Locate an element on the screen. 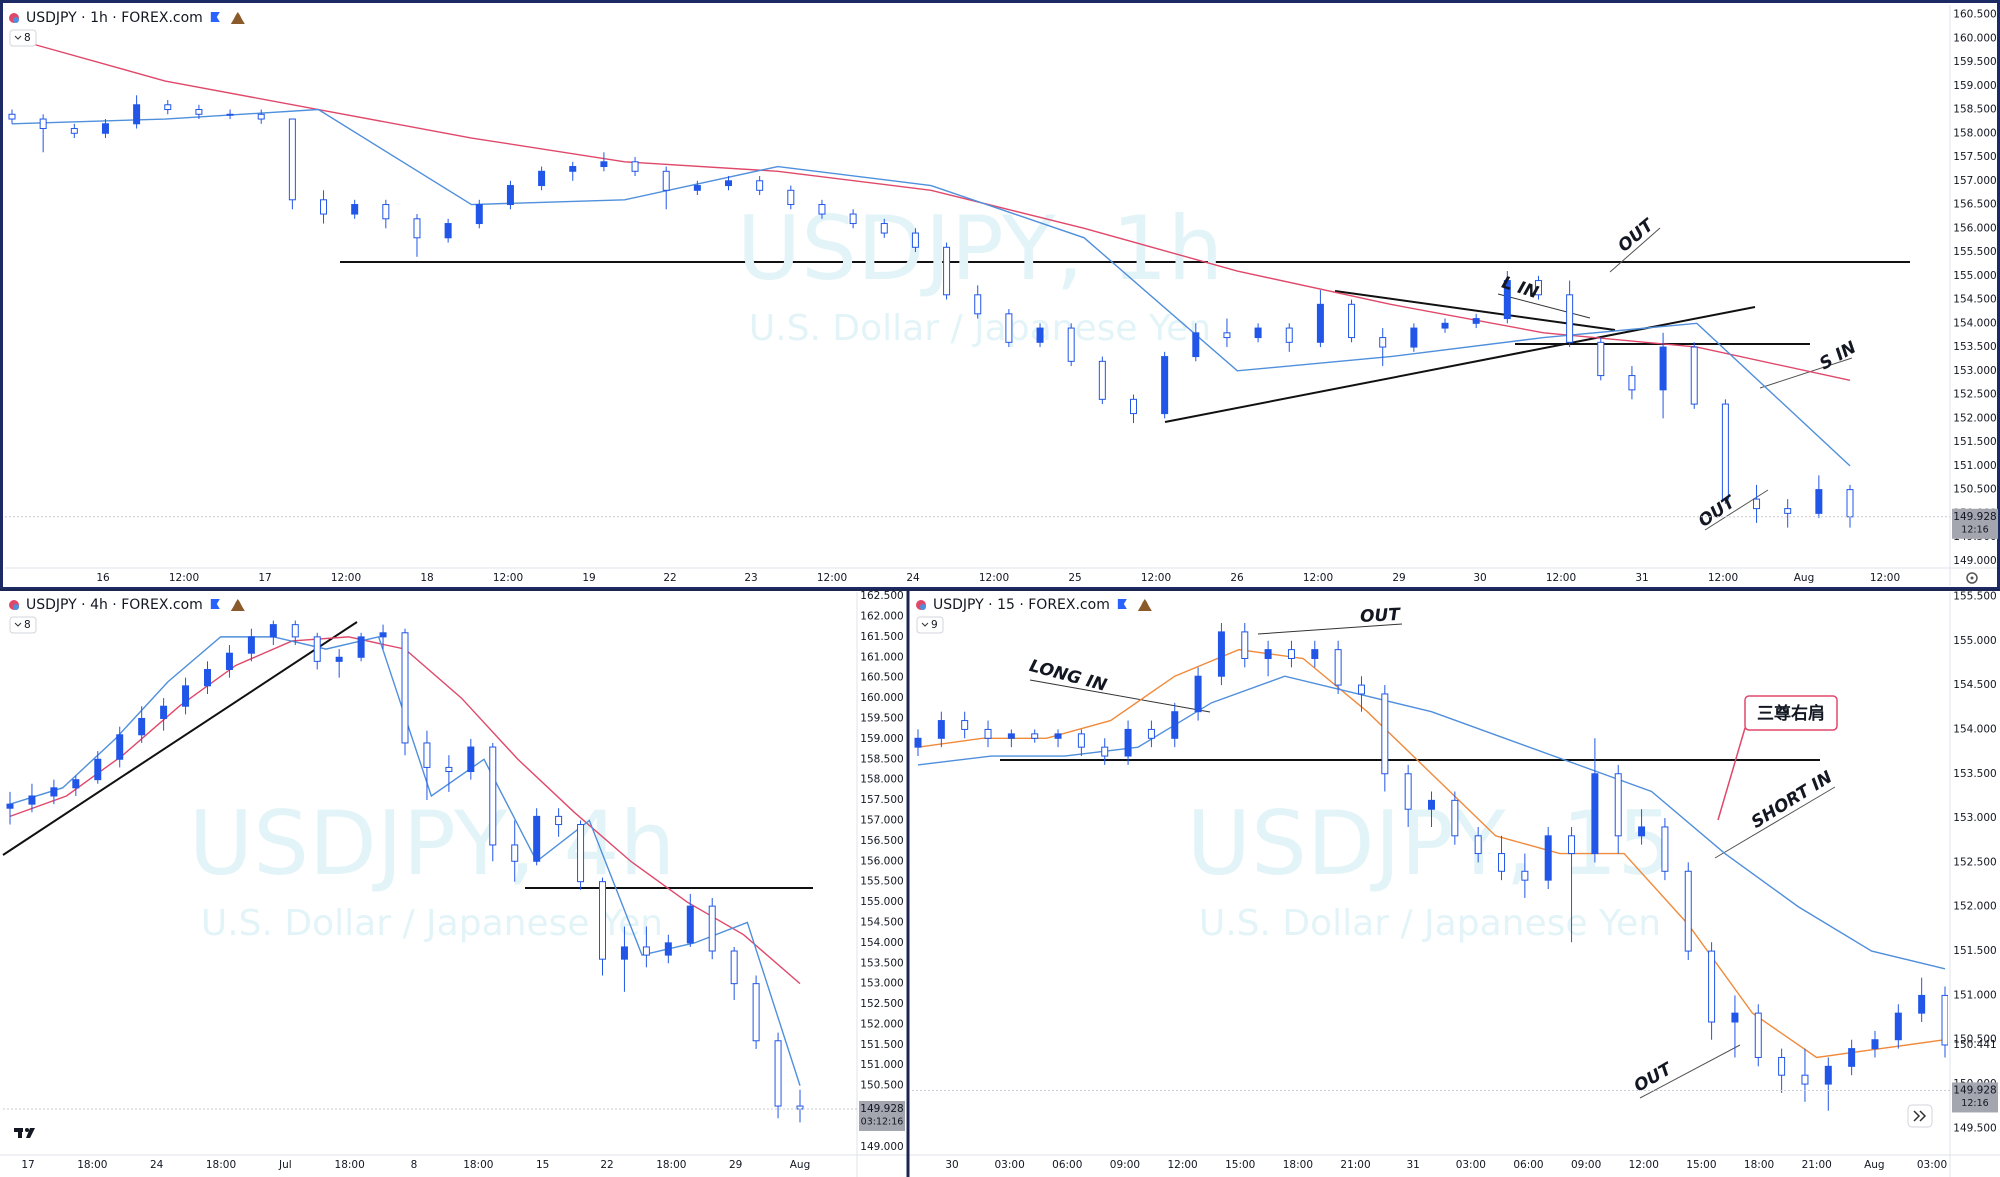  y-tick-label: 156.000 is located at coordinates (881, 861).